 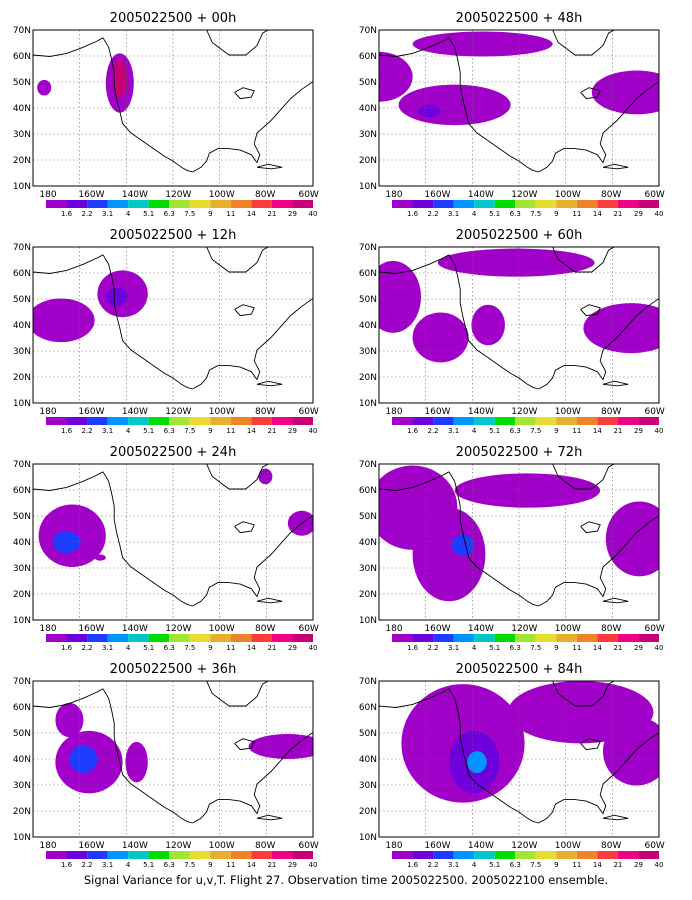 I want to click on lat-label: 20N, so click(x=22, y=378).